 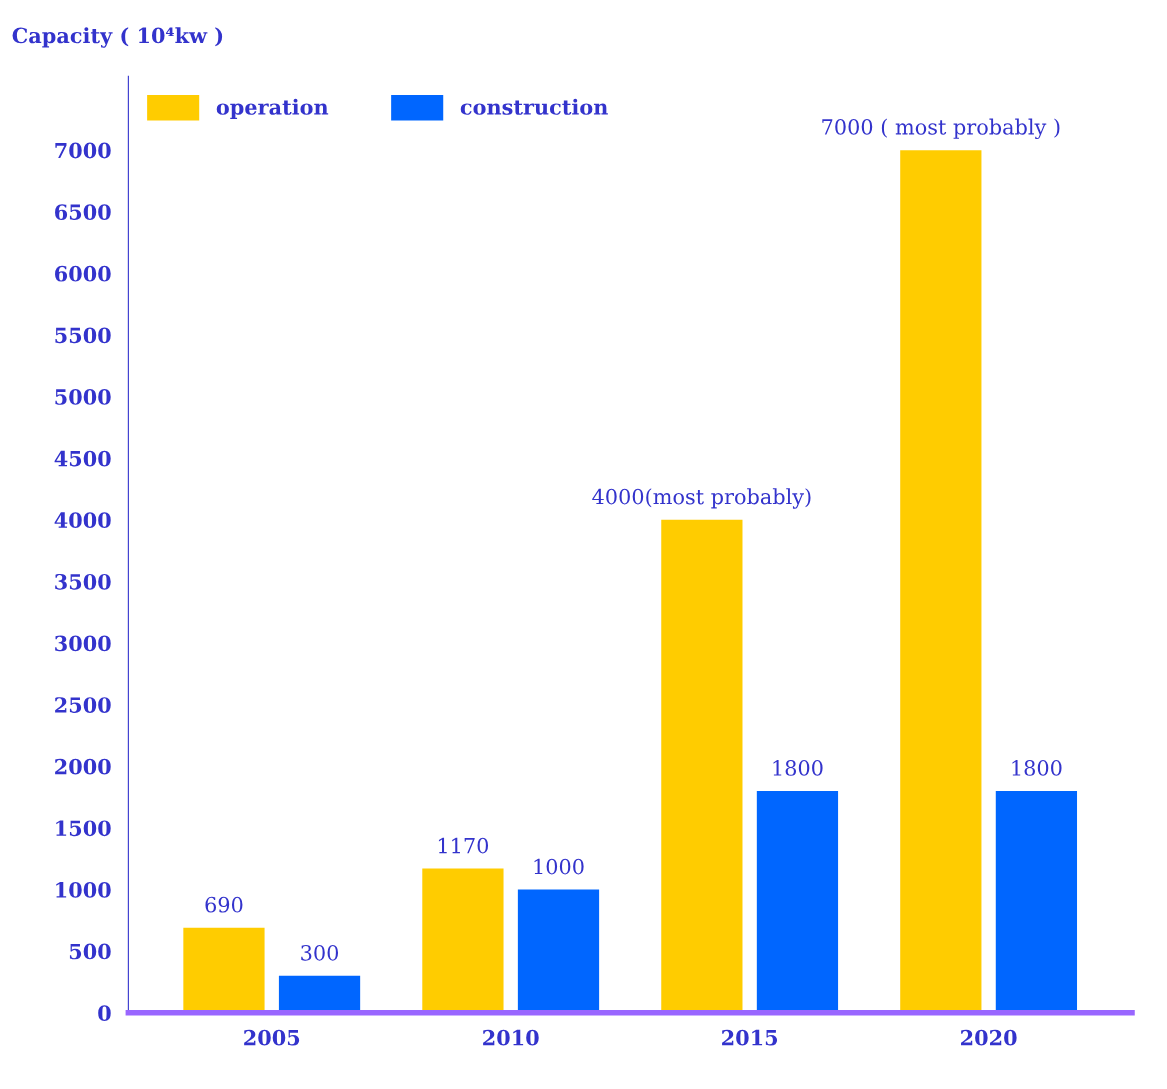 I want to click on y-tick-label: 1000, so click(x=83, y=889).